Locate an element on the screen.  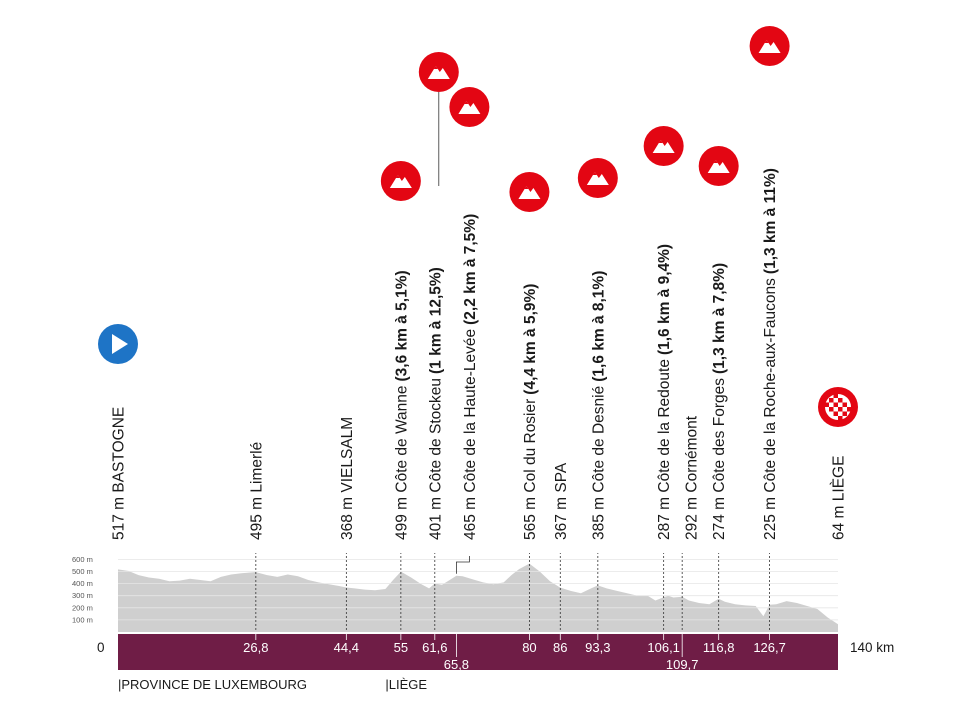
label-detail-cote-des-forges: (1,3 km à 7,8%) is located at coordinates (719, 318).